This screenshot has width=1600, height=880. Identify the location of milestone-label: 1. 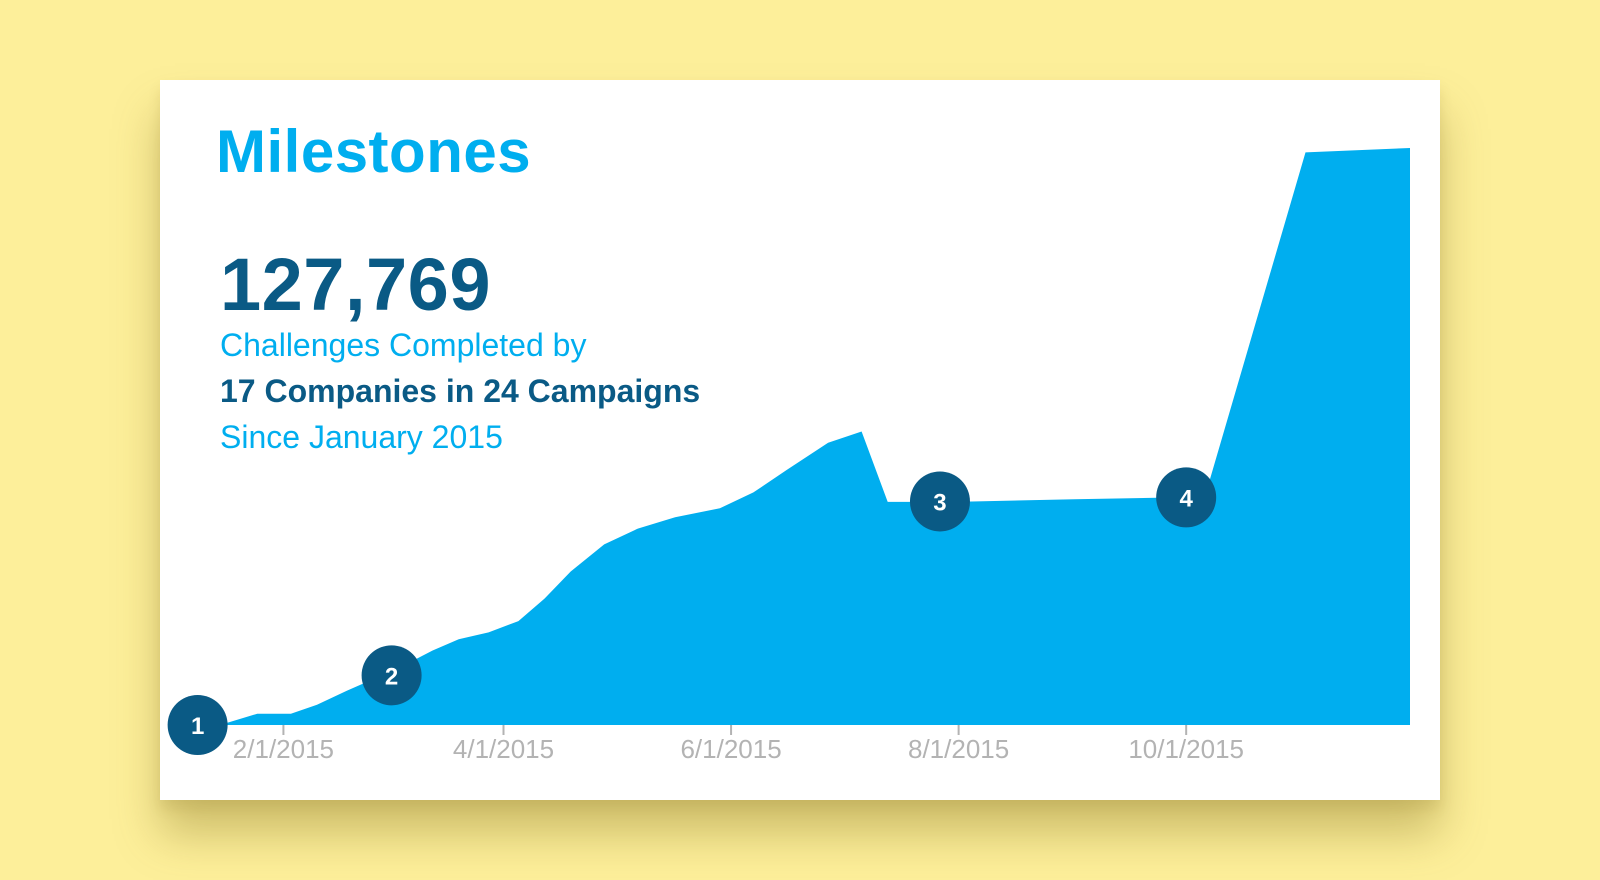
(197, 726).